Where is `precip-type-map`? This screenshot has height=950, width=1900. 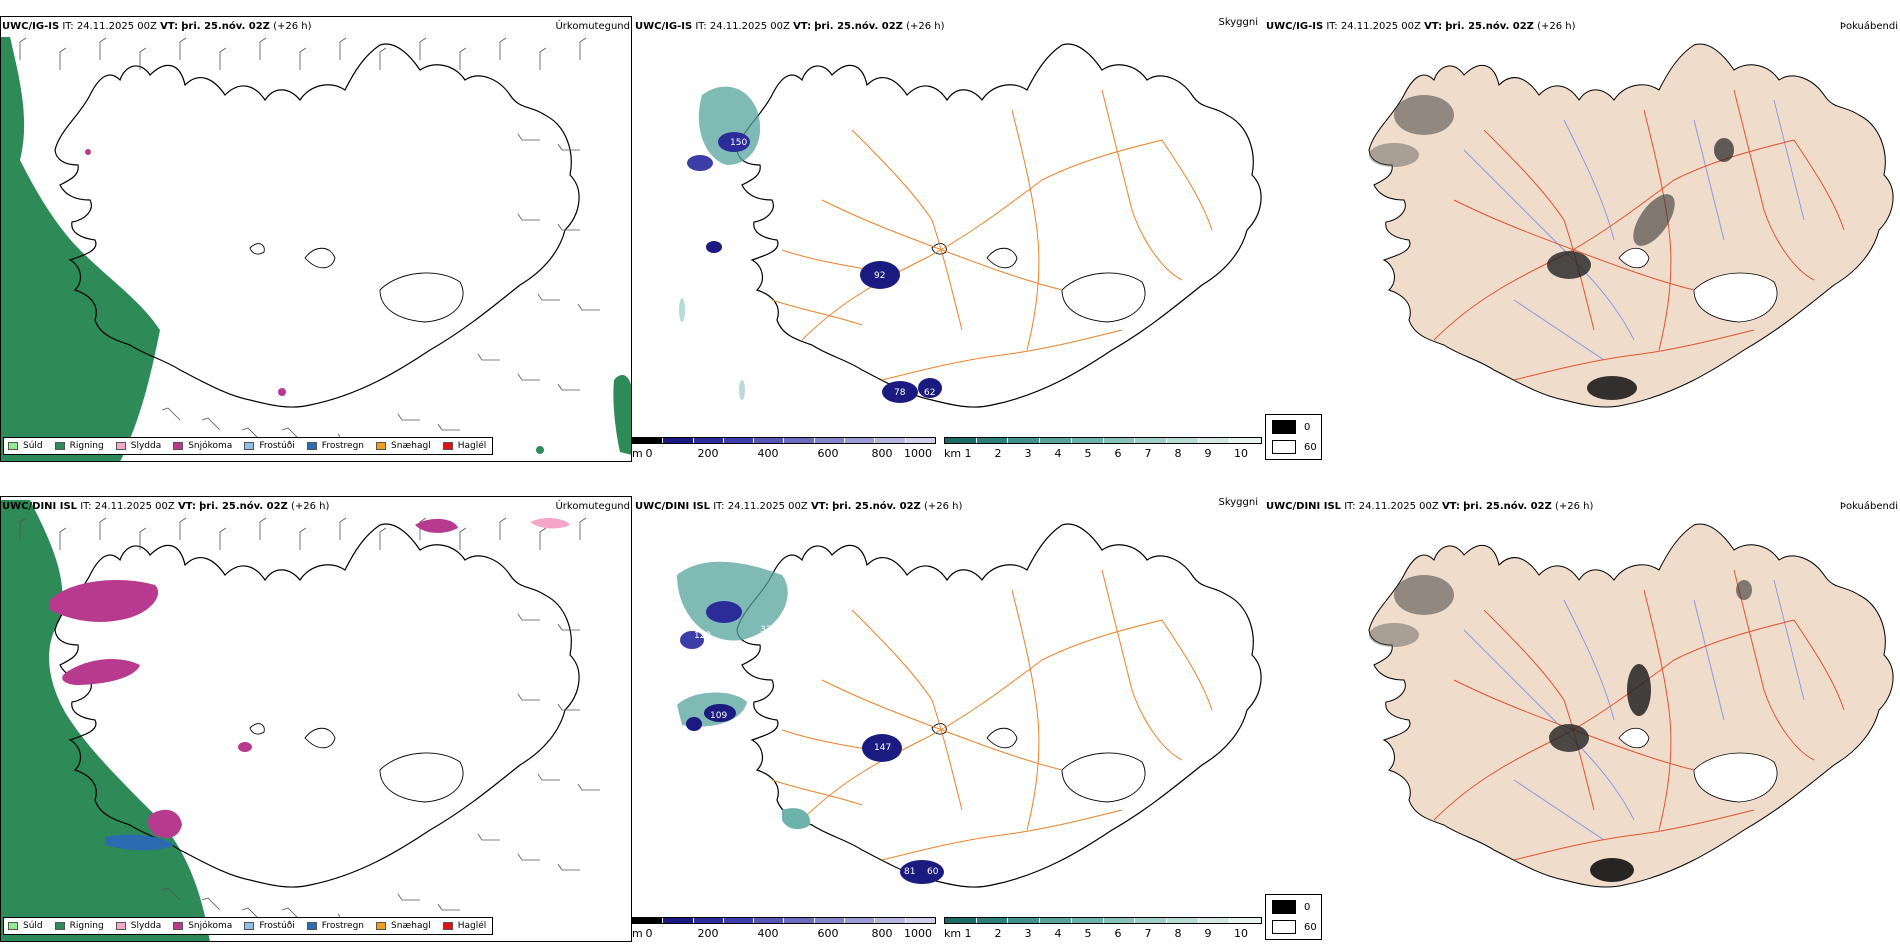
precip-type-map is located at coordinates (316, 249).